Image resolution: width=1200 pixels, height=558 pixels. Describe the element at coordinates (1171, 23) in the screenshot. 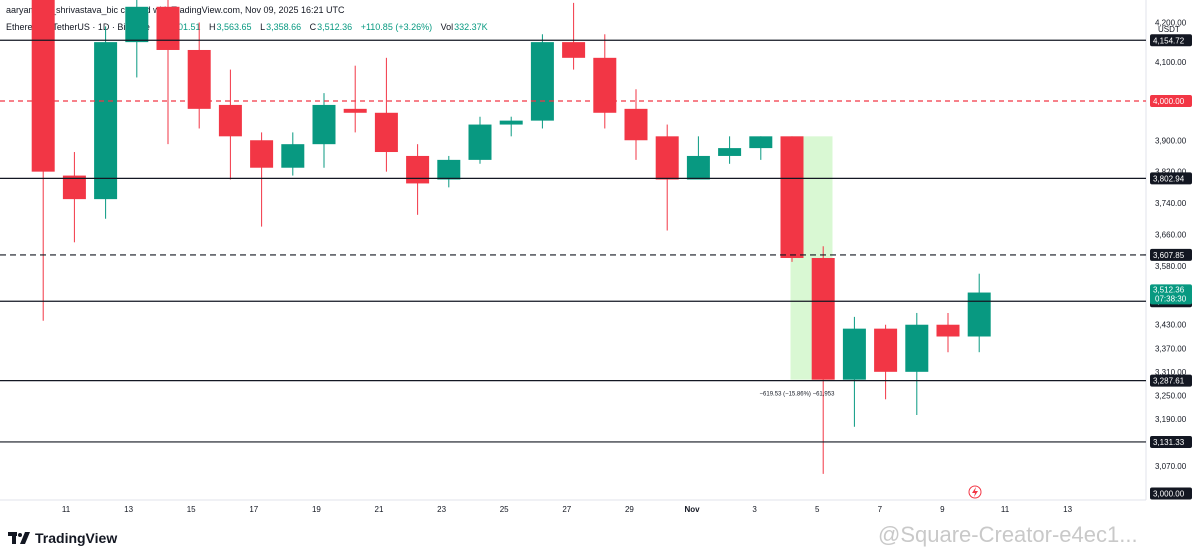

I see `y-tick-label: 4,200.00` at that location.